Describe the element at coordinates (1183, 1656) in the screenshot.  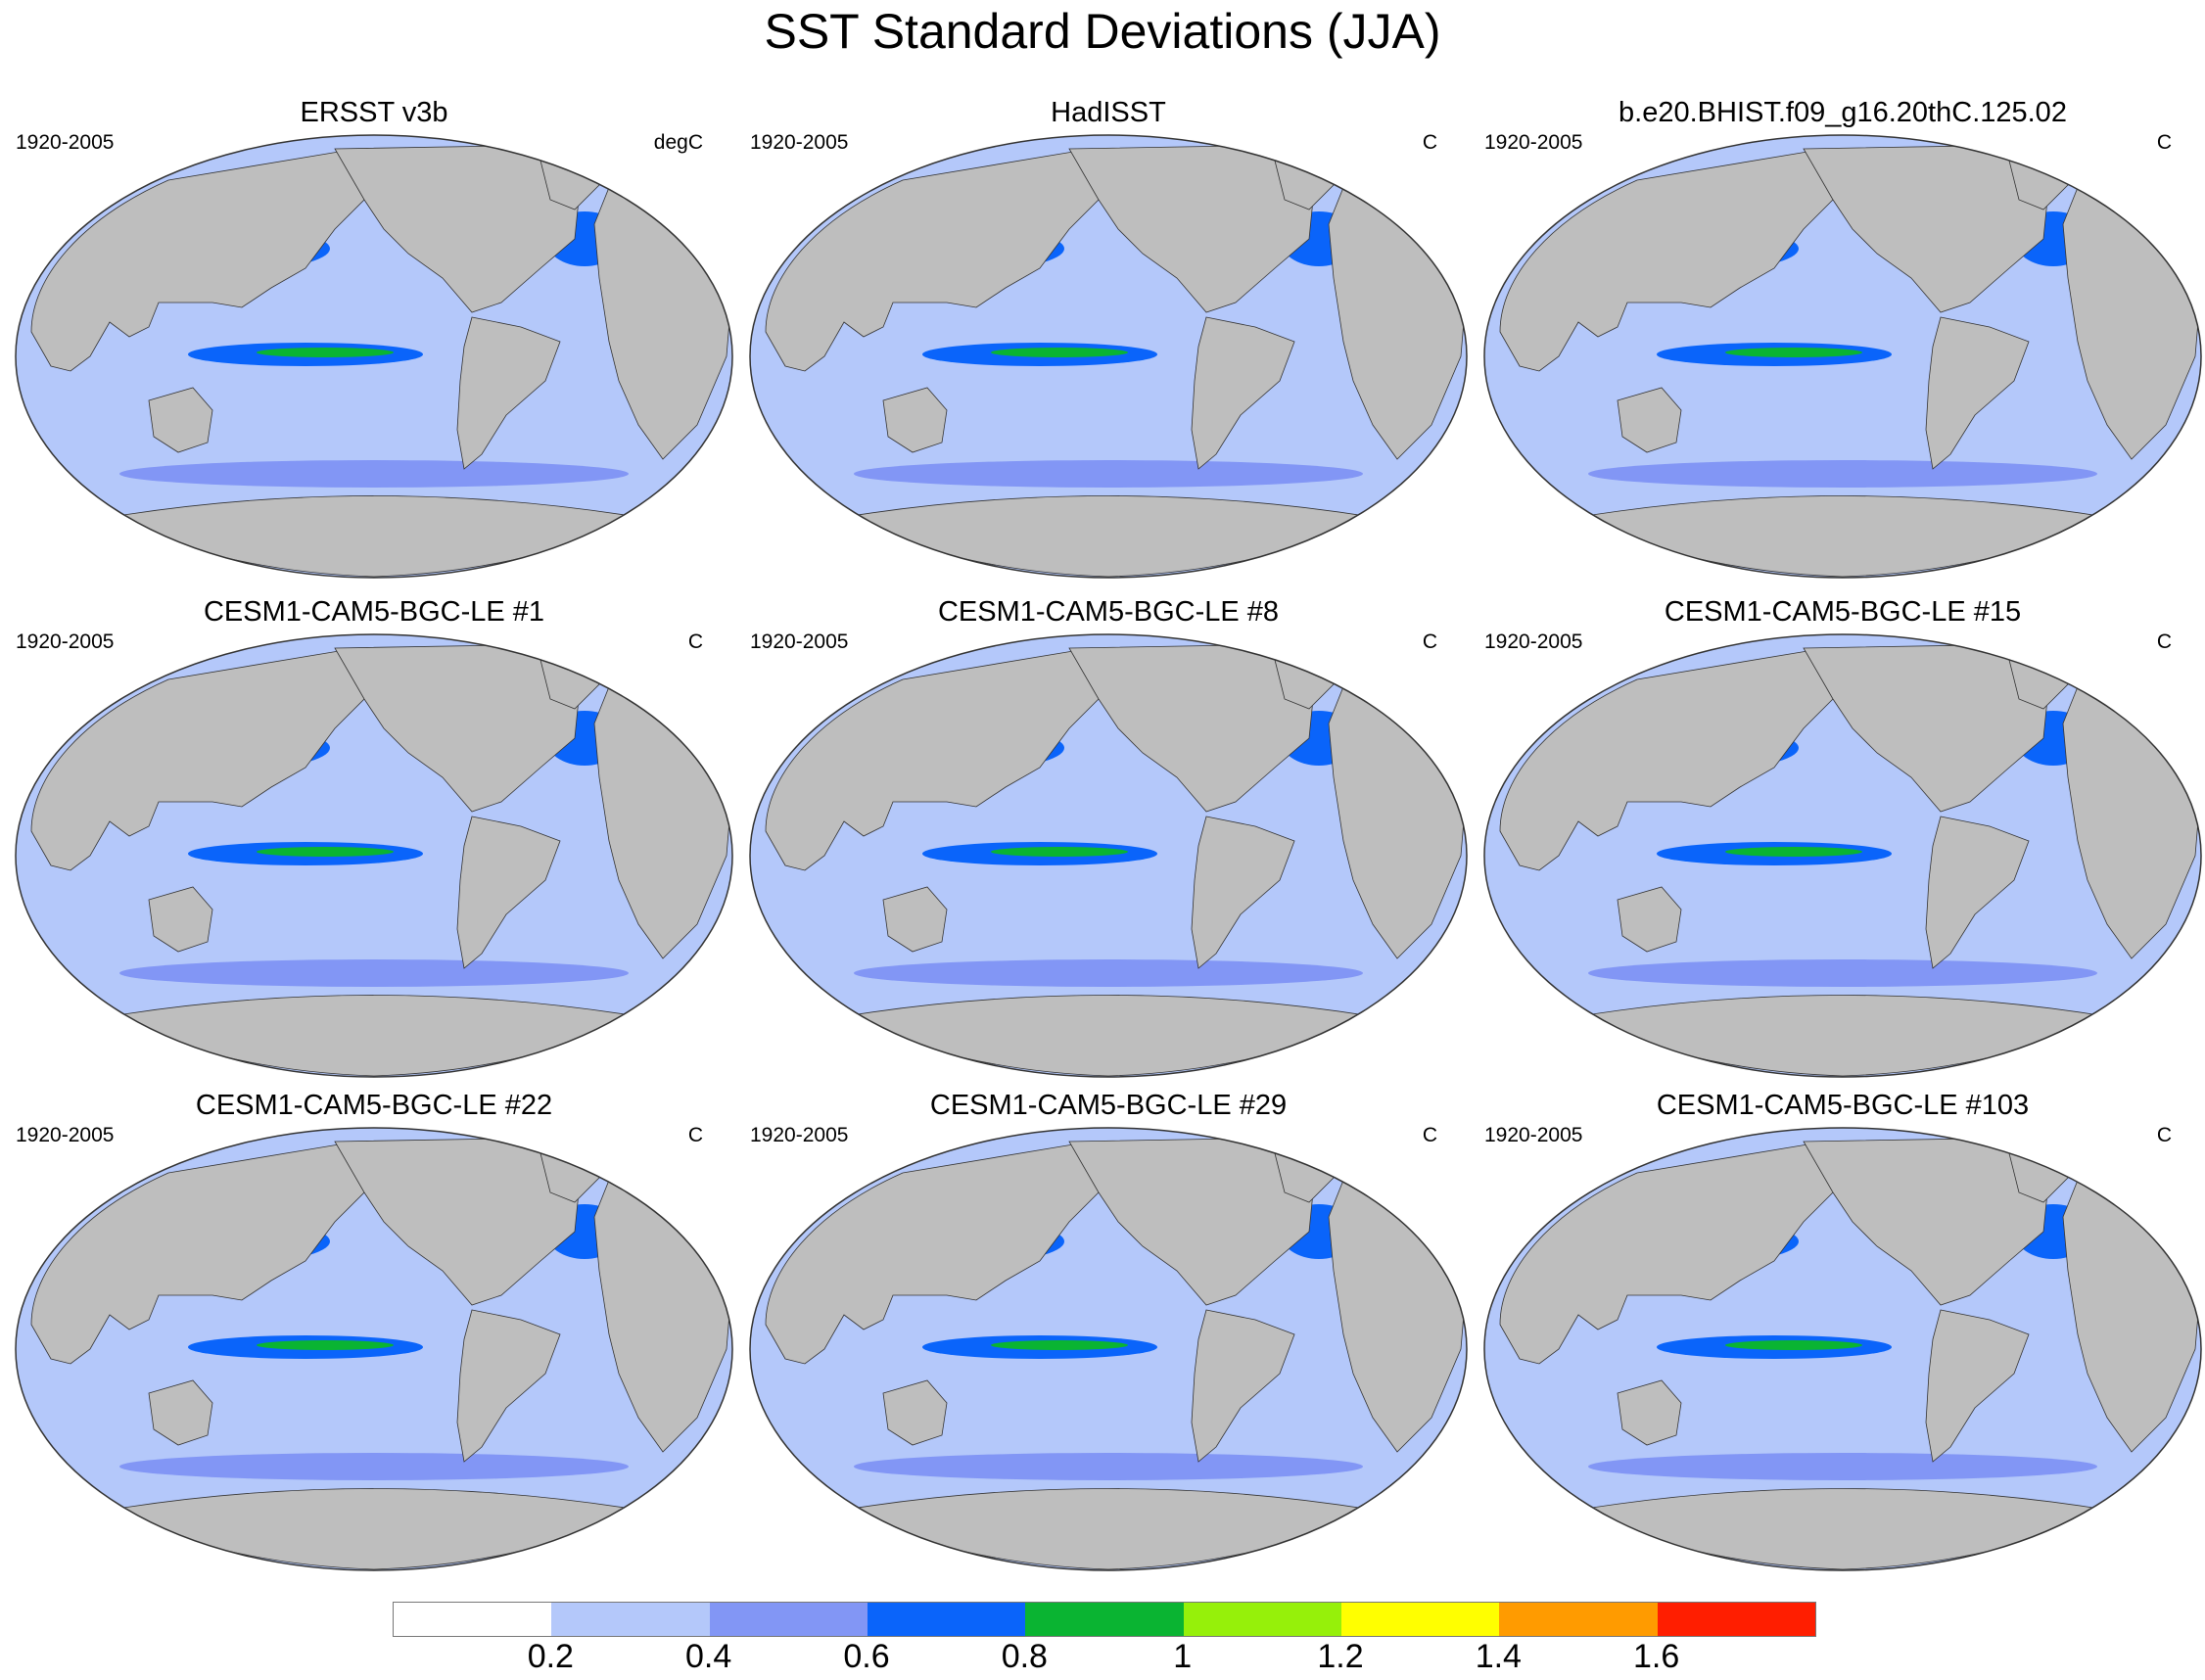
I see `colorbar-label: 1` at that location.